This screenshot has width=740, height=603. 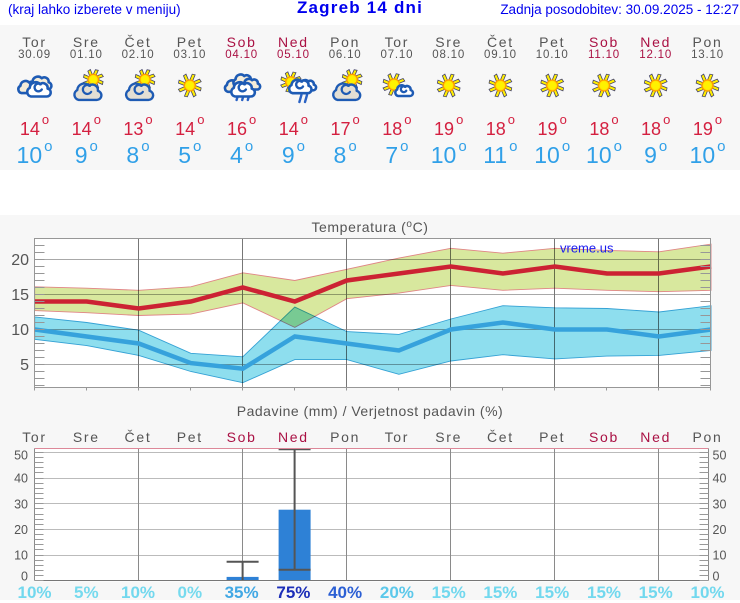 What do you see at coordinates (20, 295) in the screenshot?
I see `svg-text: 15` at bounding box center [20, 295].